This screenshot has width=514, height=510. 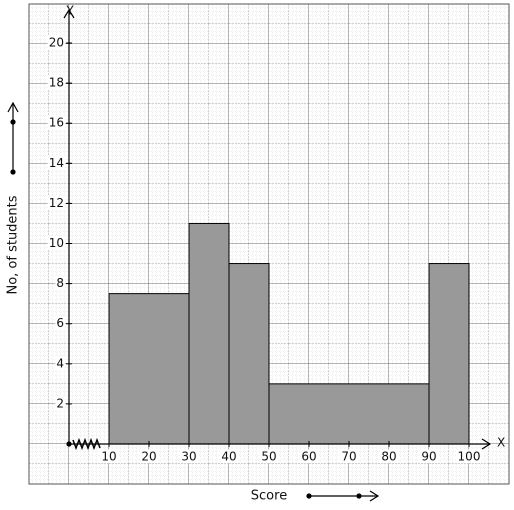 What do you see at coordinates (269, 496) in the screenshot?
I see `x-axis-label: Score` at bounding box center [269, 496].